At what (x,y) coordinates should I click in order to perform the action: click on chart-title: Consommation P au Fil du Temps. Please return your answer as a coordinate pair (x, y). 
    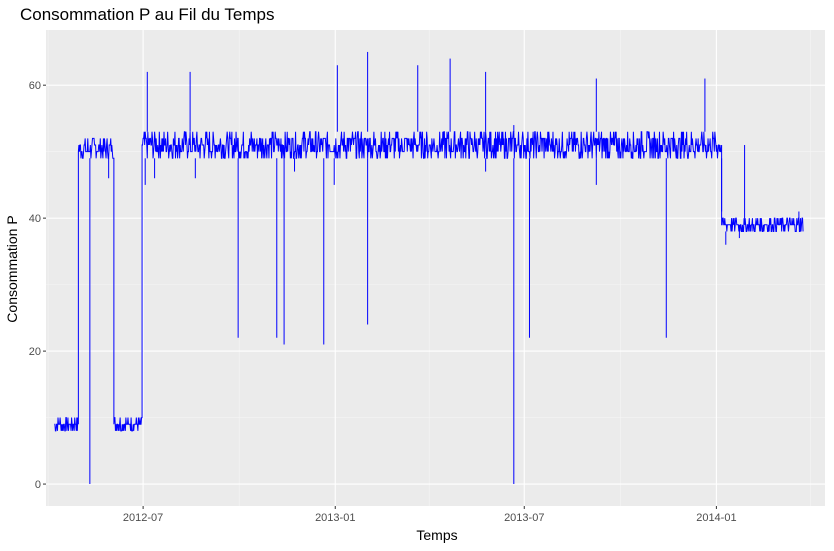
    Looking at the image, I should click on (147, 14).